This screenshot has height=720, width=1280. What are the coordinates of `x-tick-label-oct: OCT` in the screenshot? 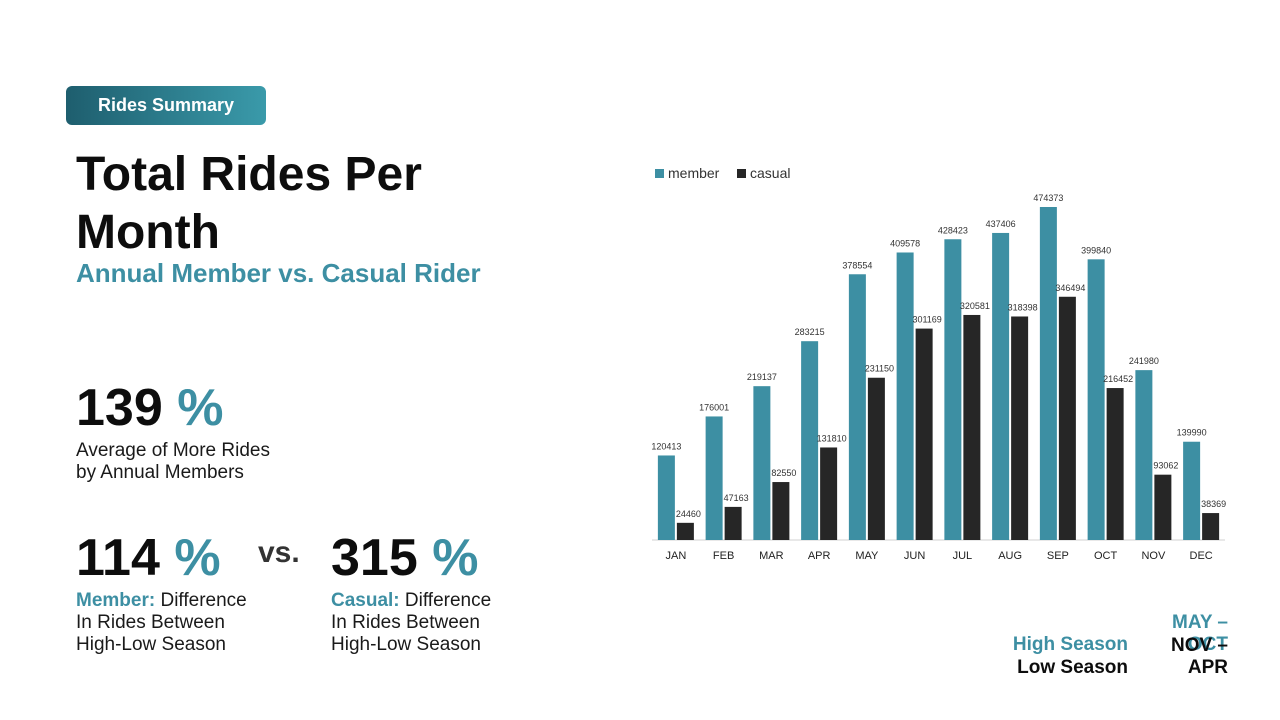 It's located at (1106, 556).